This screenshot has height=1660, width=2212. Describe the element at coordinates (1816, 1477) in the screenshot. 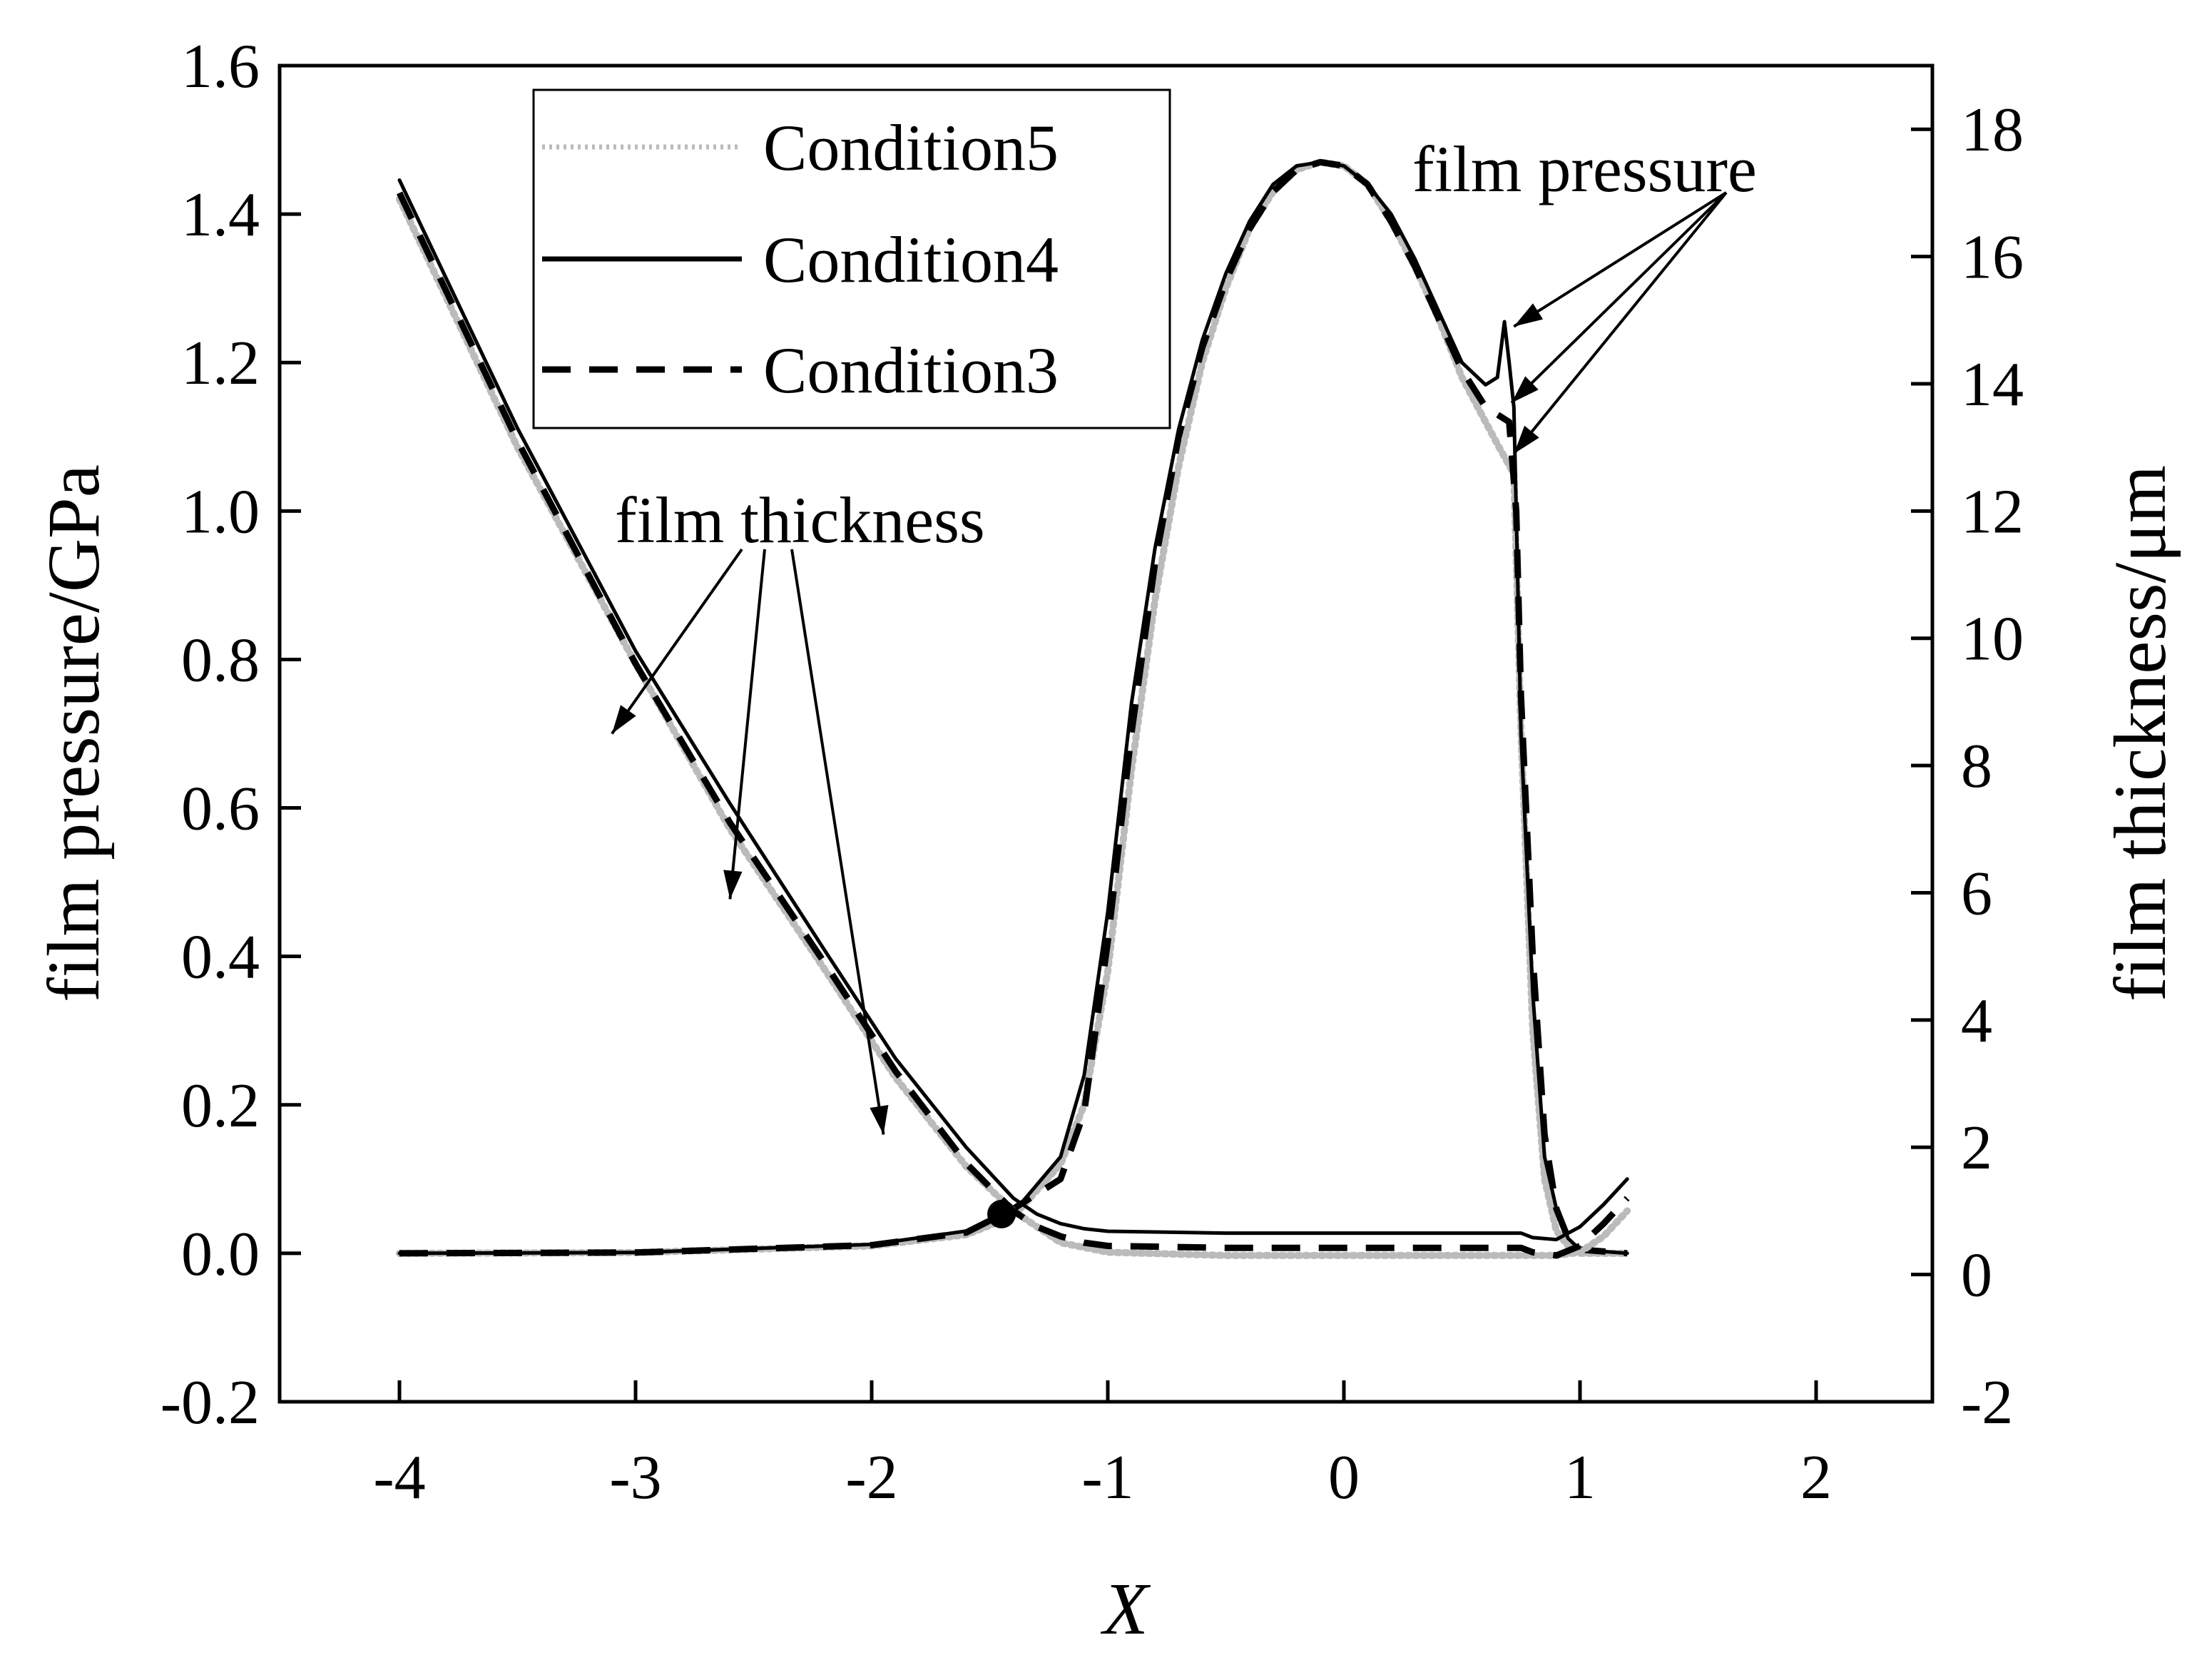

I see `x-tick-label: 2` at that location.